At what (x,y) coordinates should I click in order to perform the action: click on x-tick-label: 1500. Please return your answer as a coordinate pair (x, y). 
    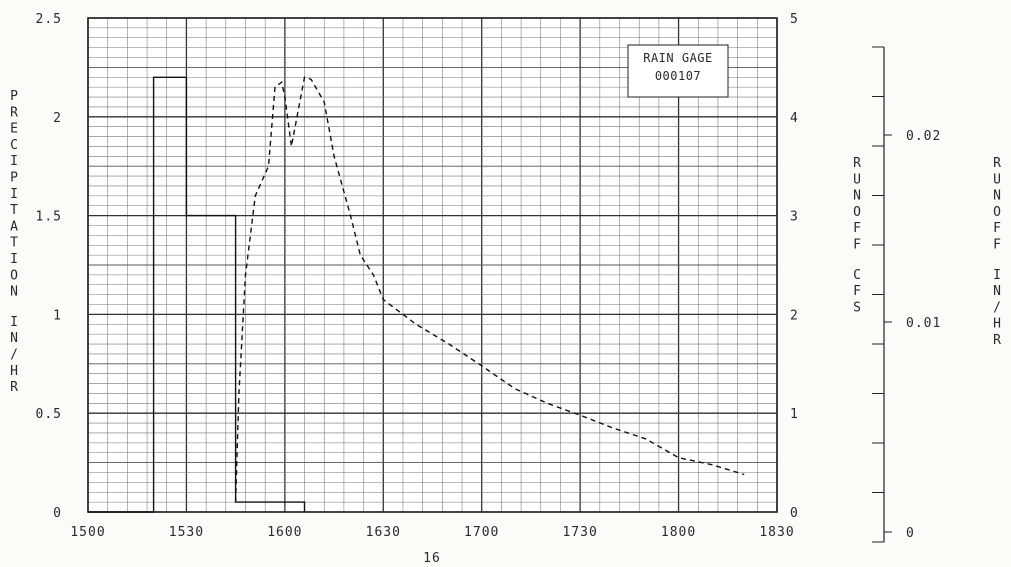
    Looking at the image, I should click on (87, 532).